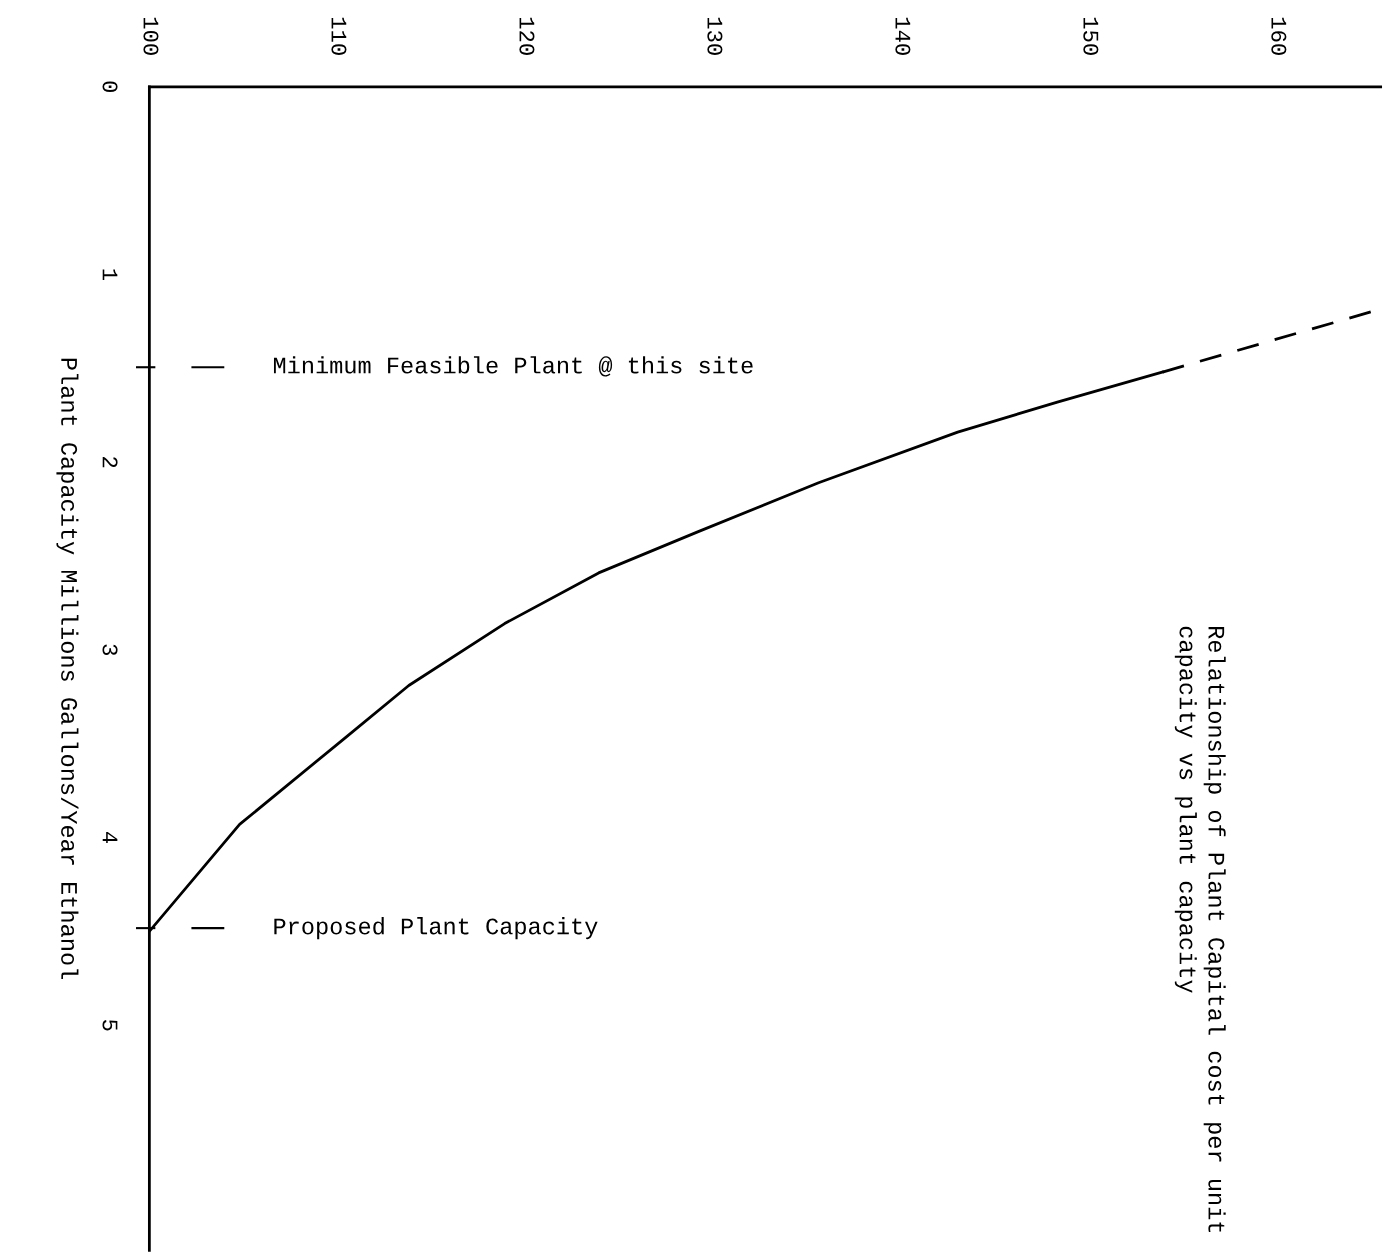 This screenshot has height=1258, width=1396. What do you see at coordinates (110, 837) in the screenshot?
I see `y-tick-label: 4` at bounding box center [110, 837].